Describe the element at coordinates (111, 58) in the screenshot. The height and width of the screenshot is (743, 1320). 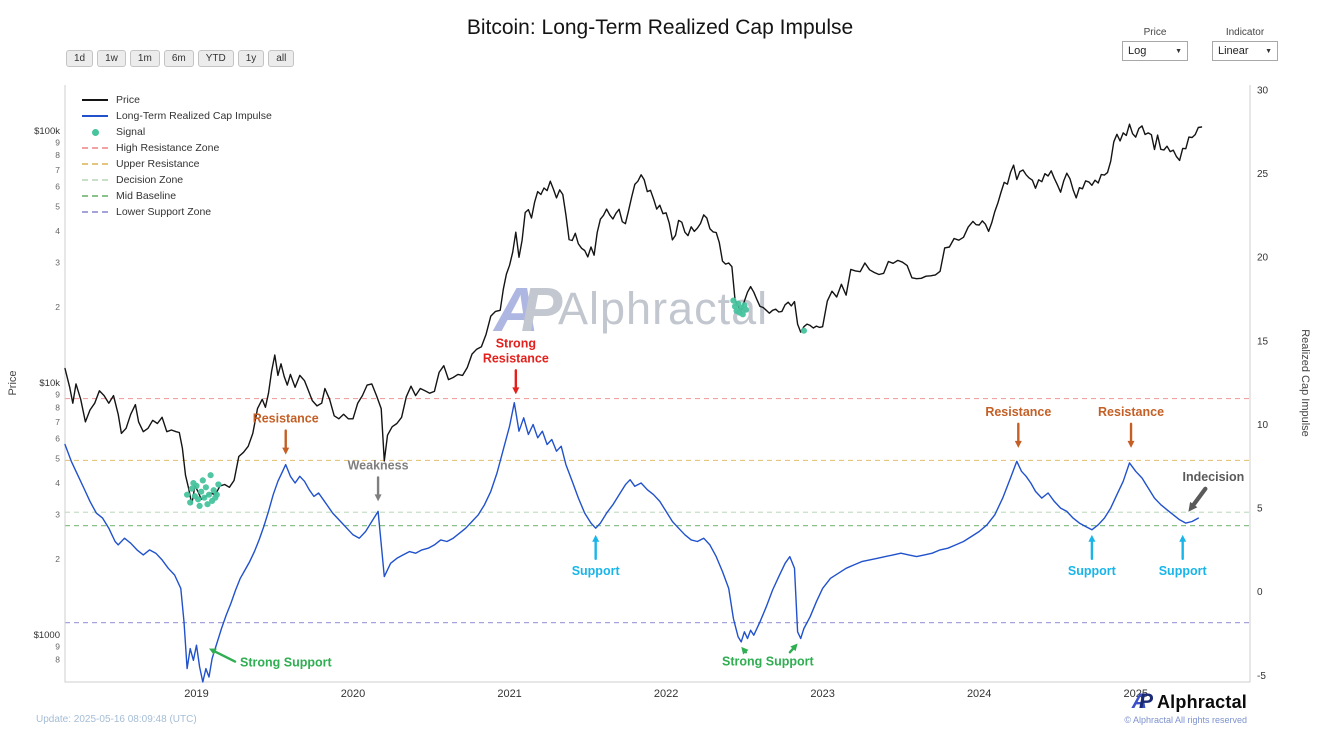
I see `range-button-1w: 1w` at that location.